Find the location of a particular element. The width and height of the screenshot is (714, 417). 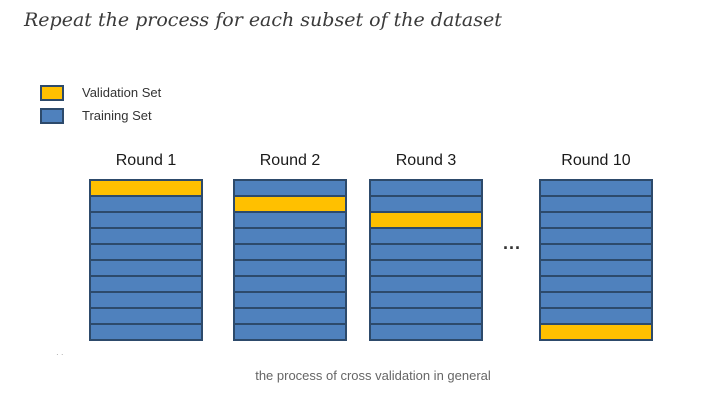

round-label-3: Round 3 is located at coordinates (426, 160).